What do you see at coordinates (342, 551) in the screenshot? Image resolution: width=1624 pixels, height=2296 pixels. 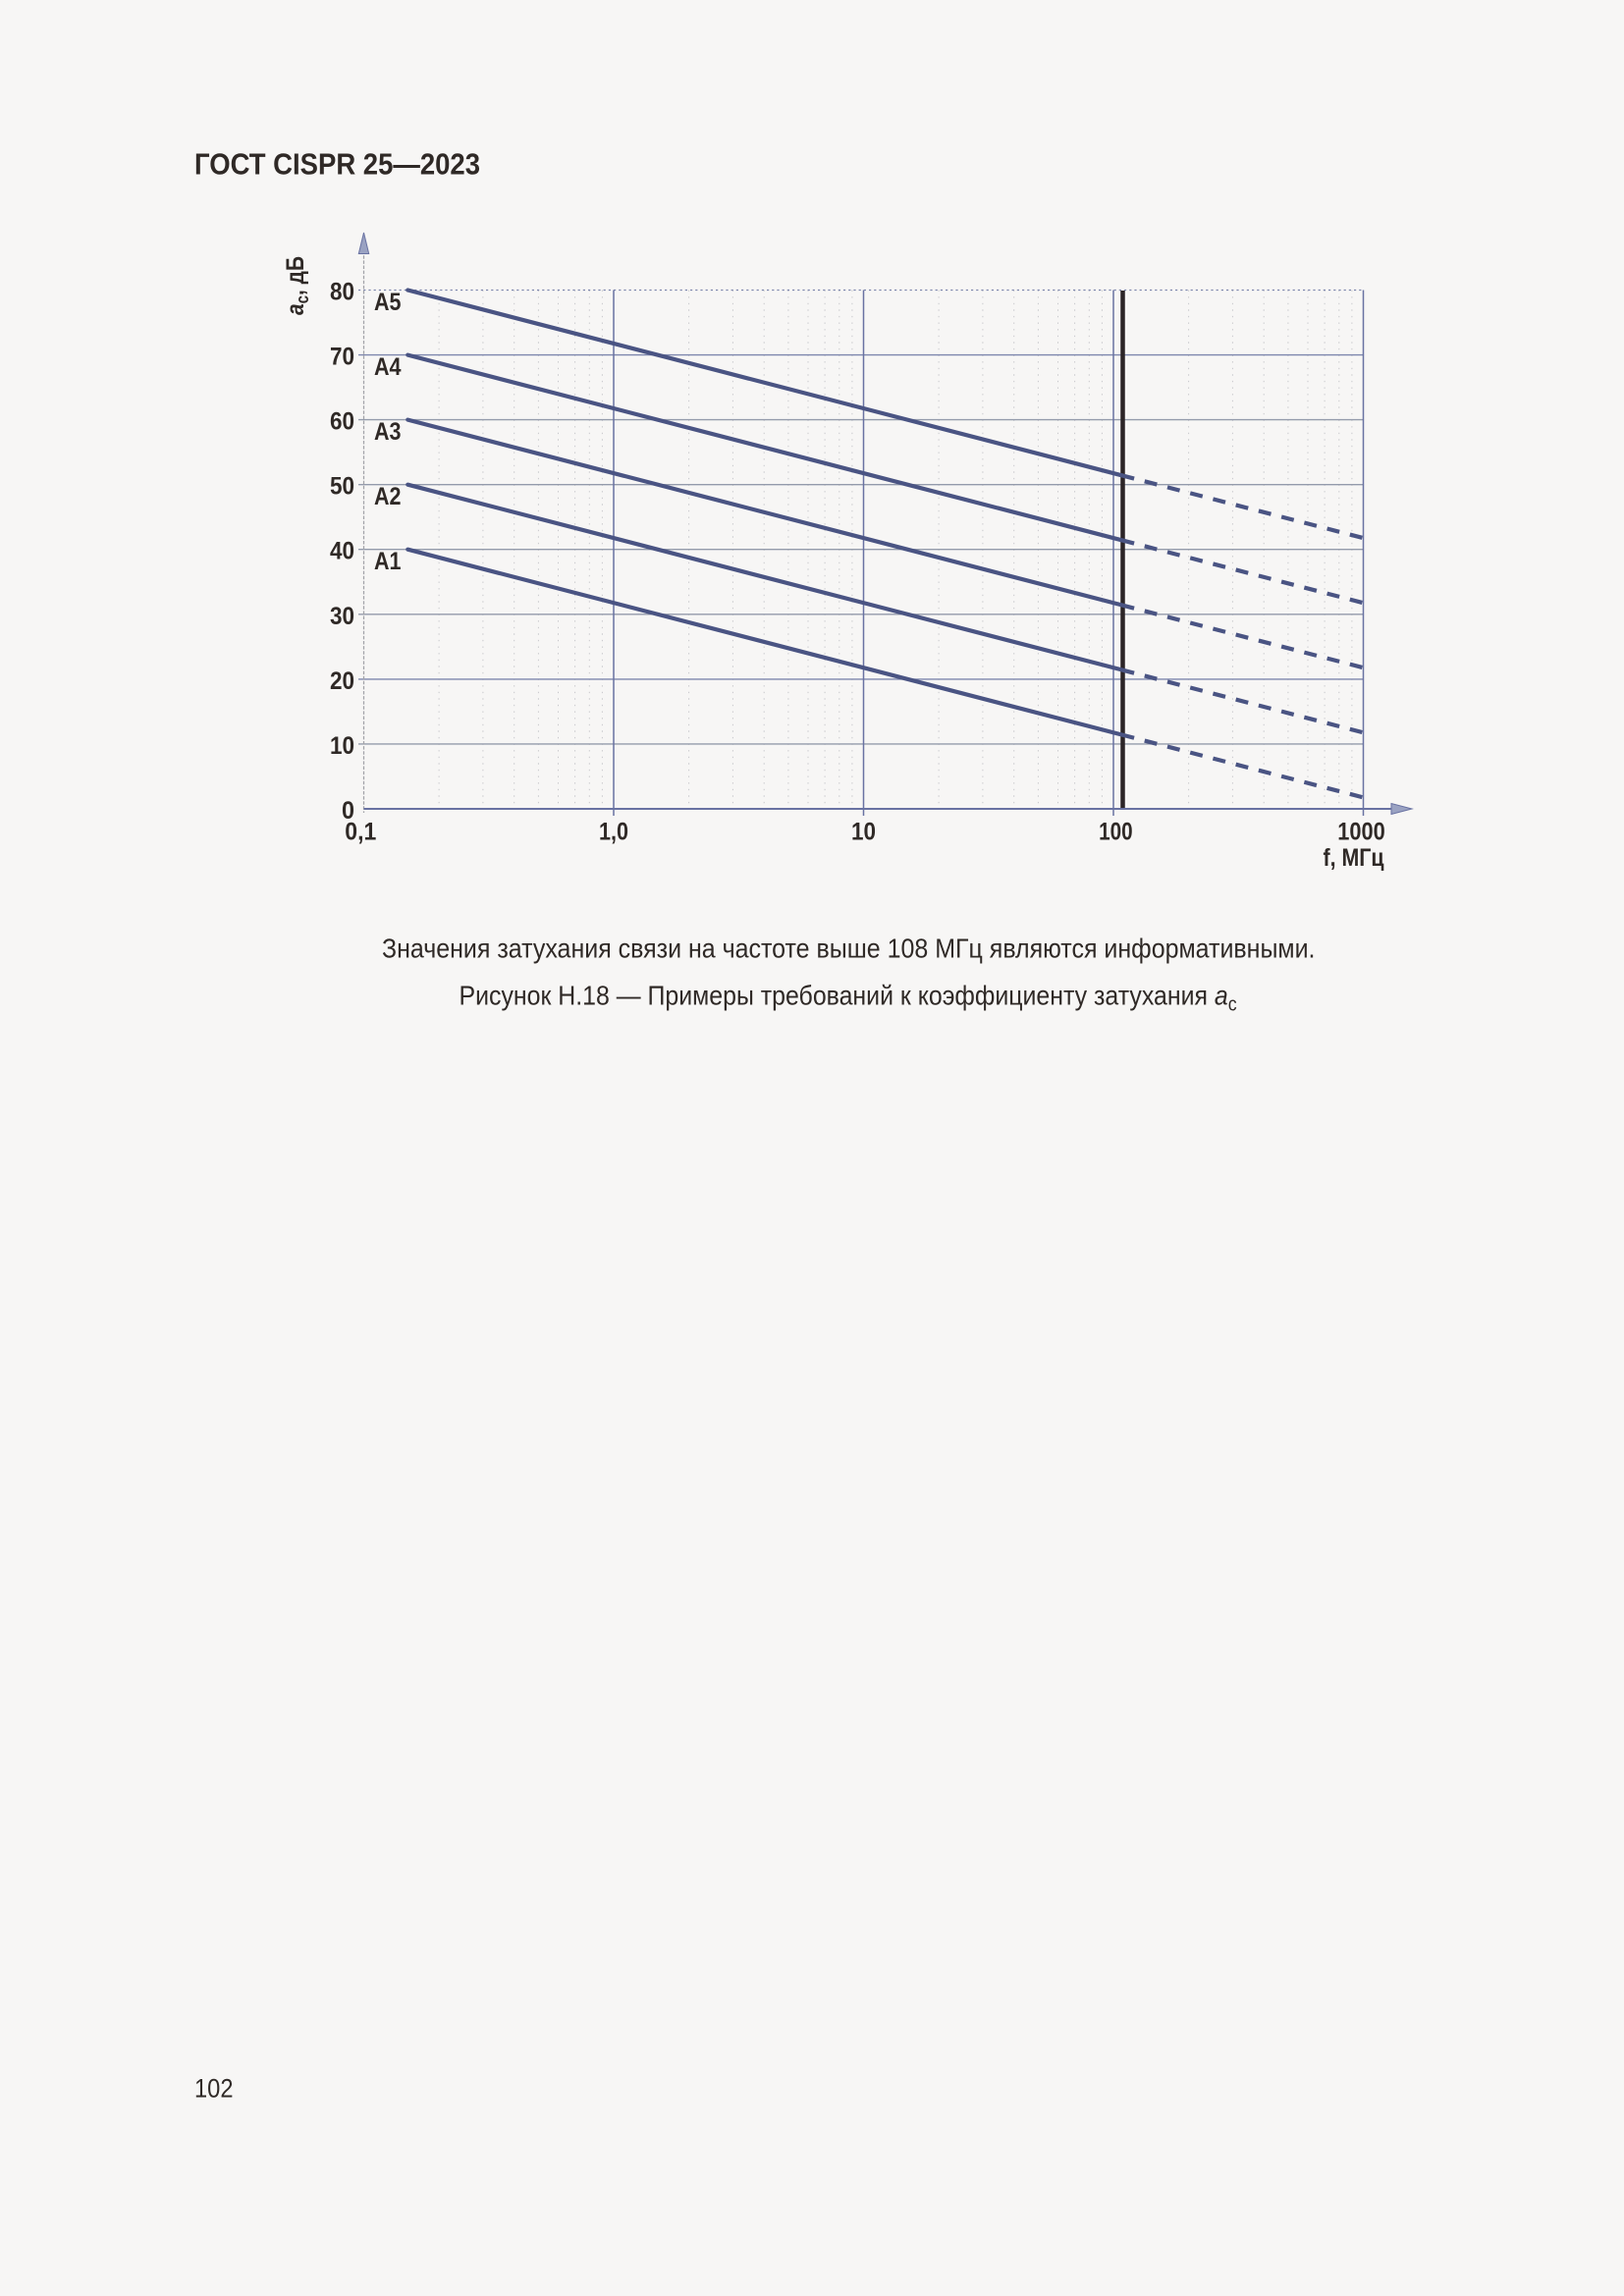 I see `svg-text: 40` at bounding box center [342, 551].